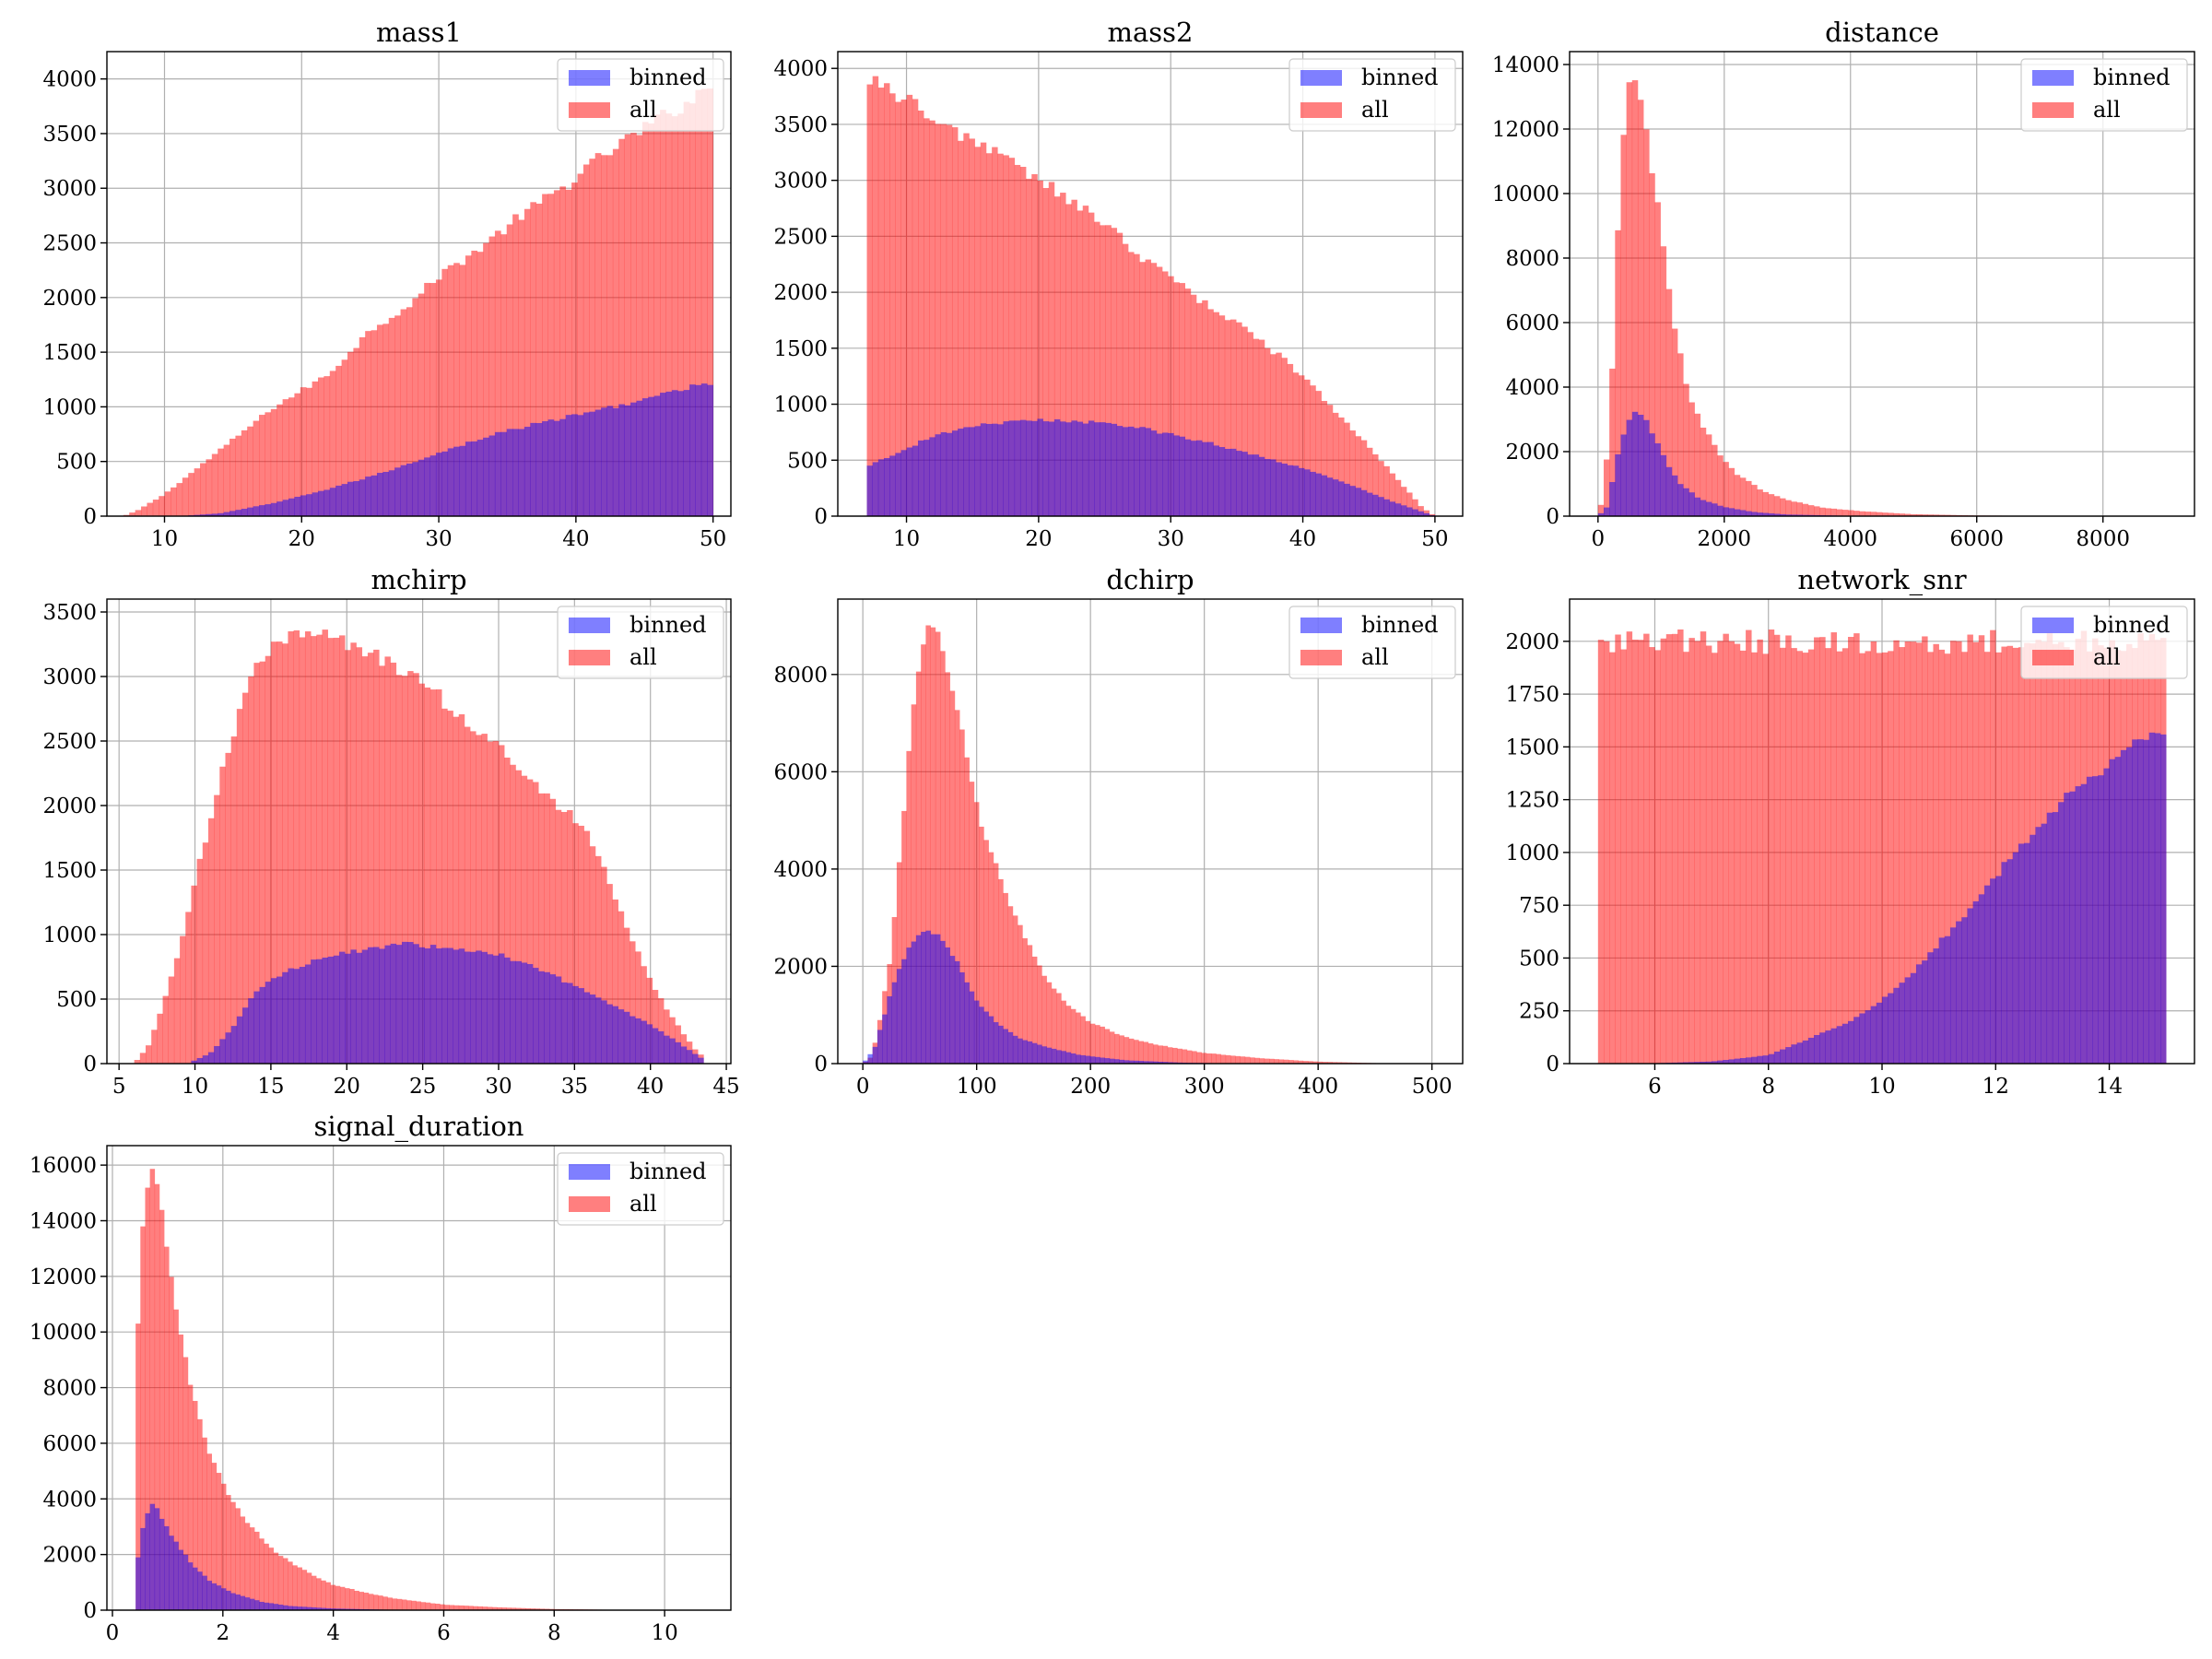 This screenshot has width=2212, height=1659. What do you see at coordinates (69, 871) in the screenshot?
I see `y-tick-label: 1500` at bounding box center [69, 871].